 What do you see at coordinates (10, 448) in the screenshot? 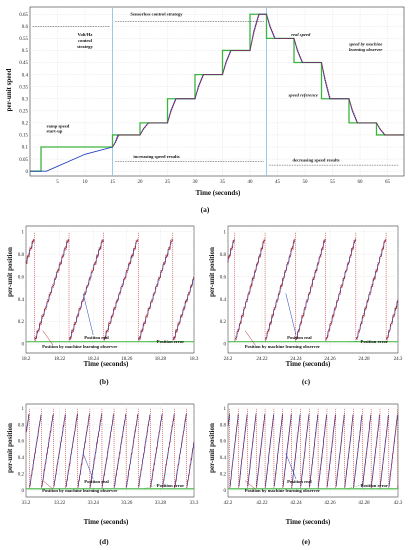
I see `panel-d-ylabel: per-unit position` at bounding box center [10, 448].